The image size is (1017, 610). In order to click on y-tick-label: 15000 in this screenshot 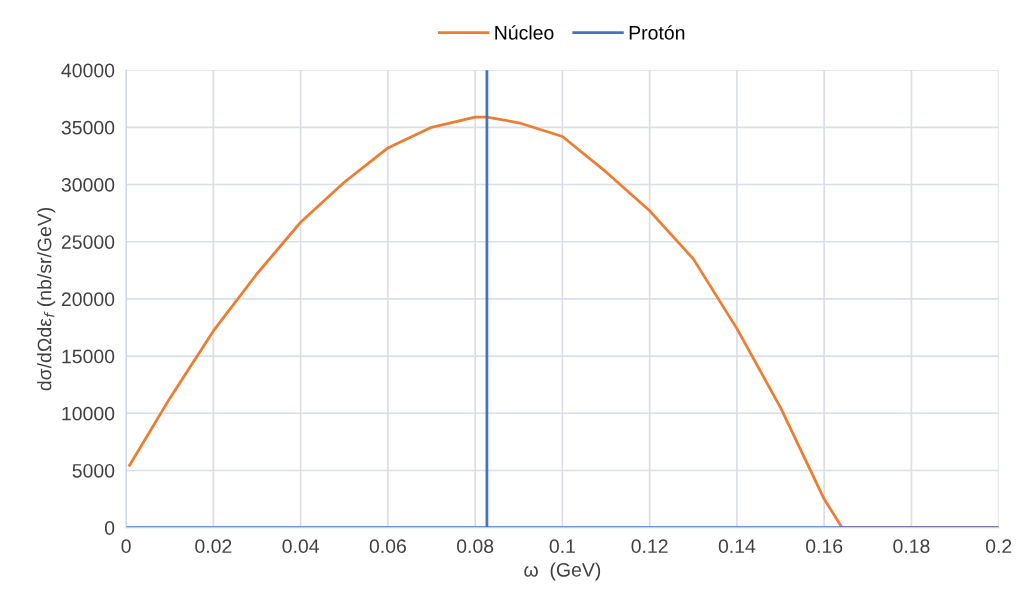, I will do `click(88, 356)`.